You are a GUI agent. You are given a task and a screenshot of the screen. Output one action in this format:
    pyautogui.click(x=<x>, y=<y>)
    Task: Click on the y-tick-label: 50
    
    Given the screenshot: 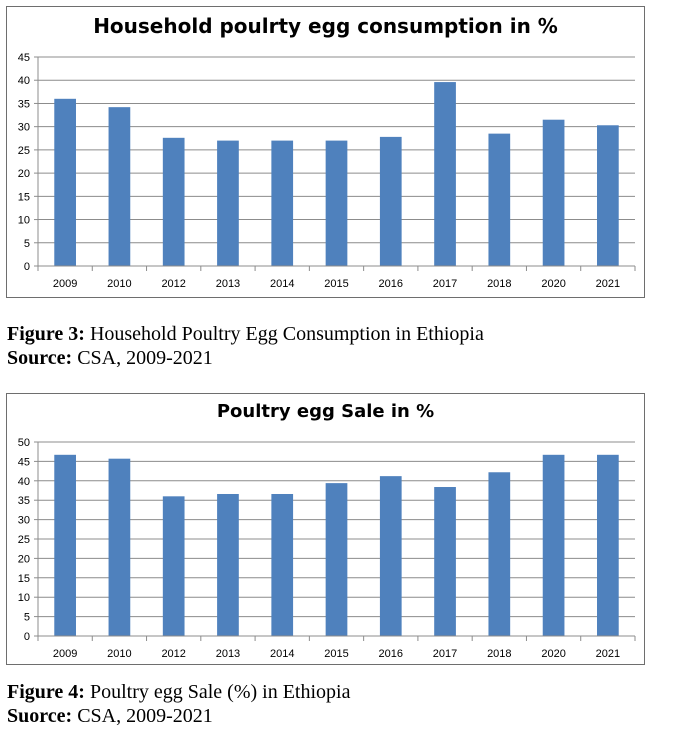 What is the action you would take?
    pyautogui.click(x=24, y=443)
    